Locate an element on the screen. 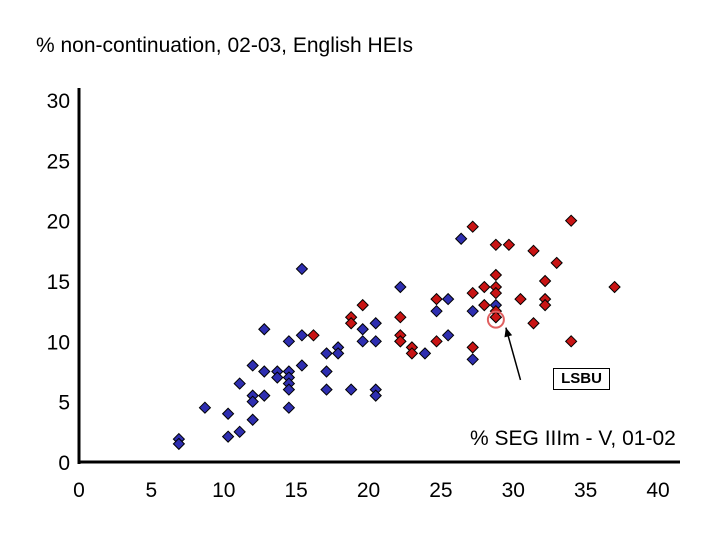 Image resolution: width=720 pixels, height=540 pixels. x-tick-label: 30 is located at coordinates (513, 490).